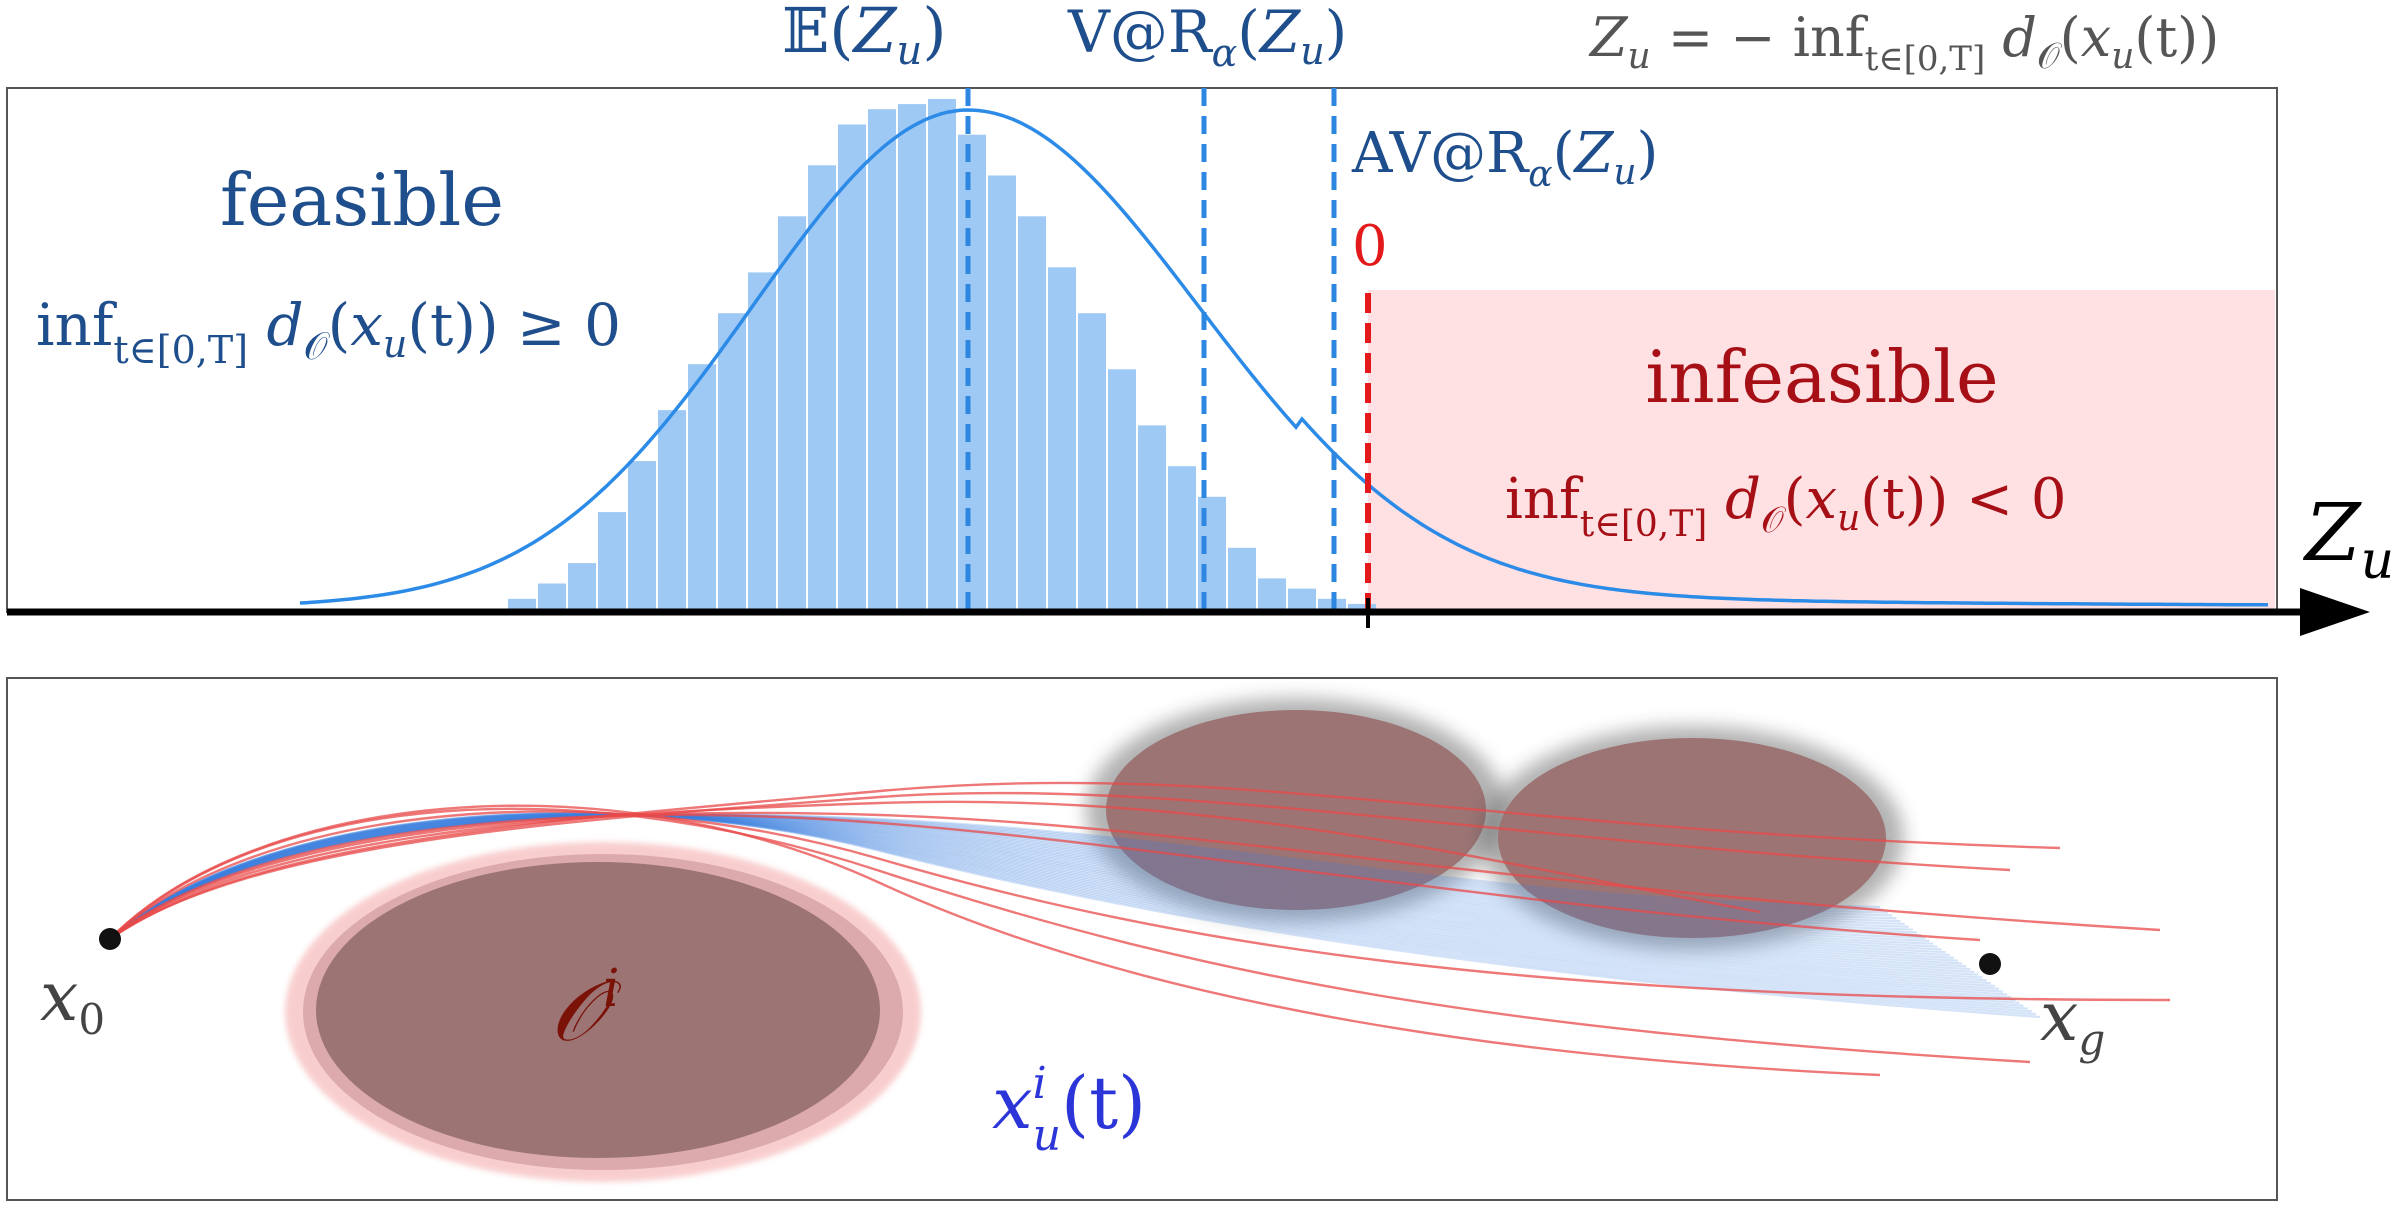 Image resolution: width=2400 pixels, height=1213 pixels. I want to click on trajectories-safe, so click(1075, 915).